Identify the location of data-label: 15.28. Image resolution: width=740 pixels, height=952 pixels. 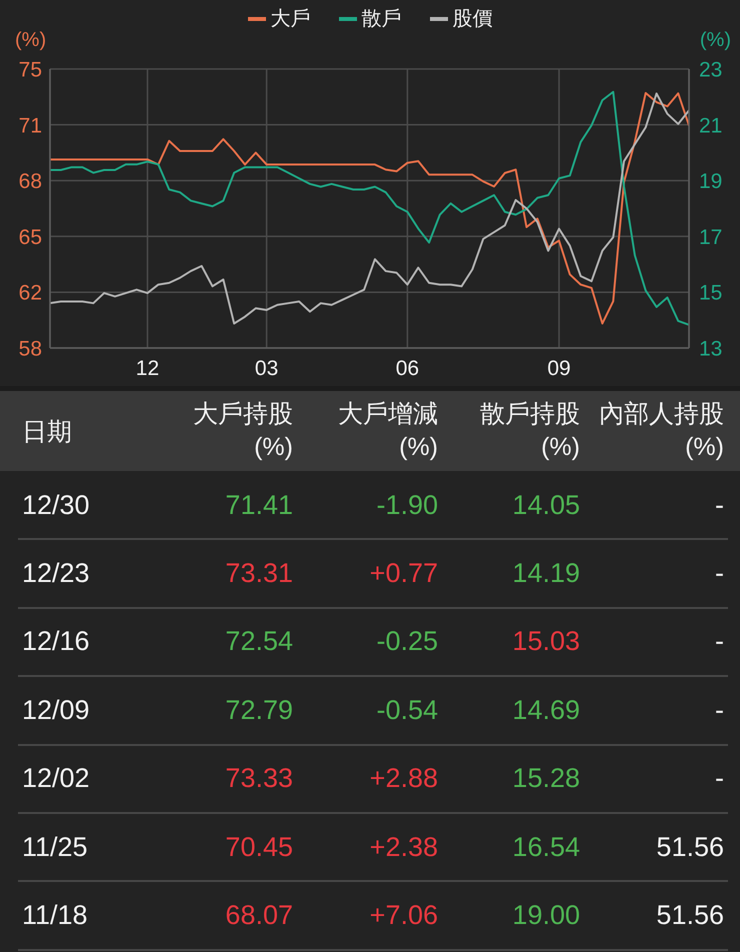
(546, 778).